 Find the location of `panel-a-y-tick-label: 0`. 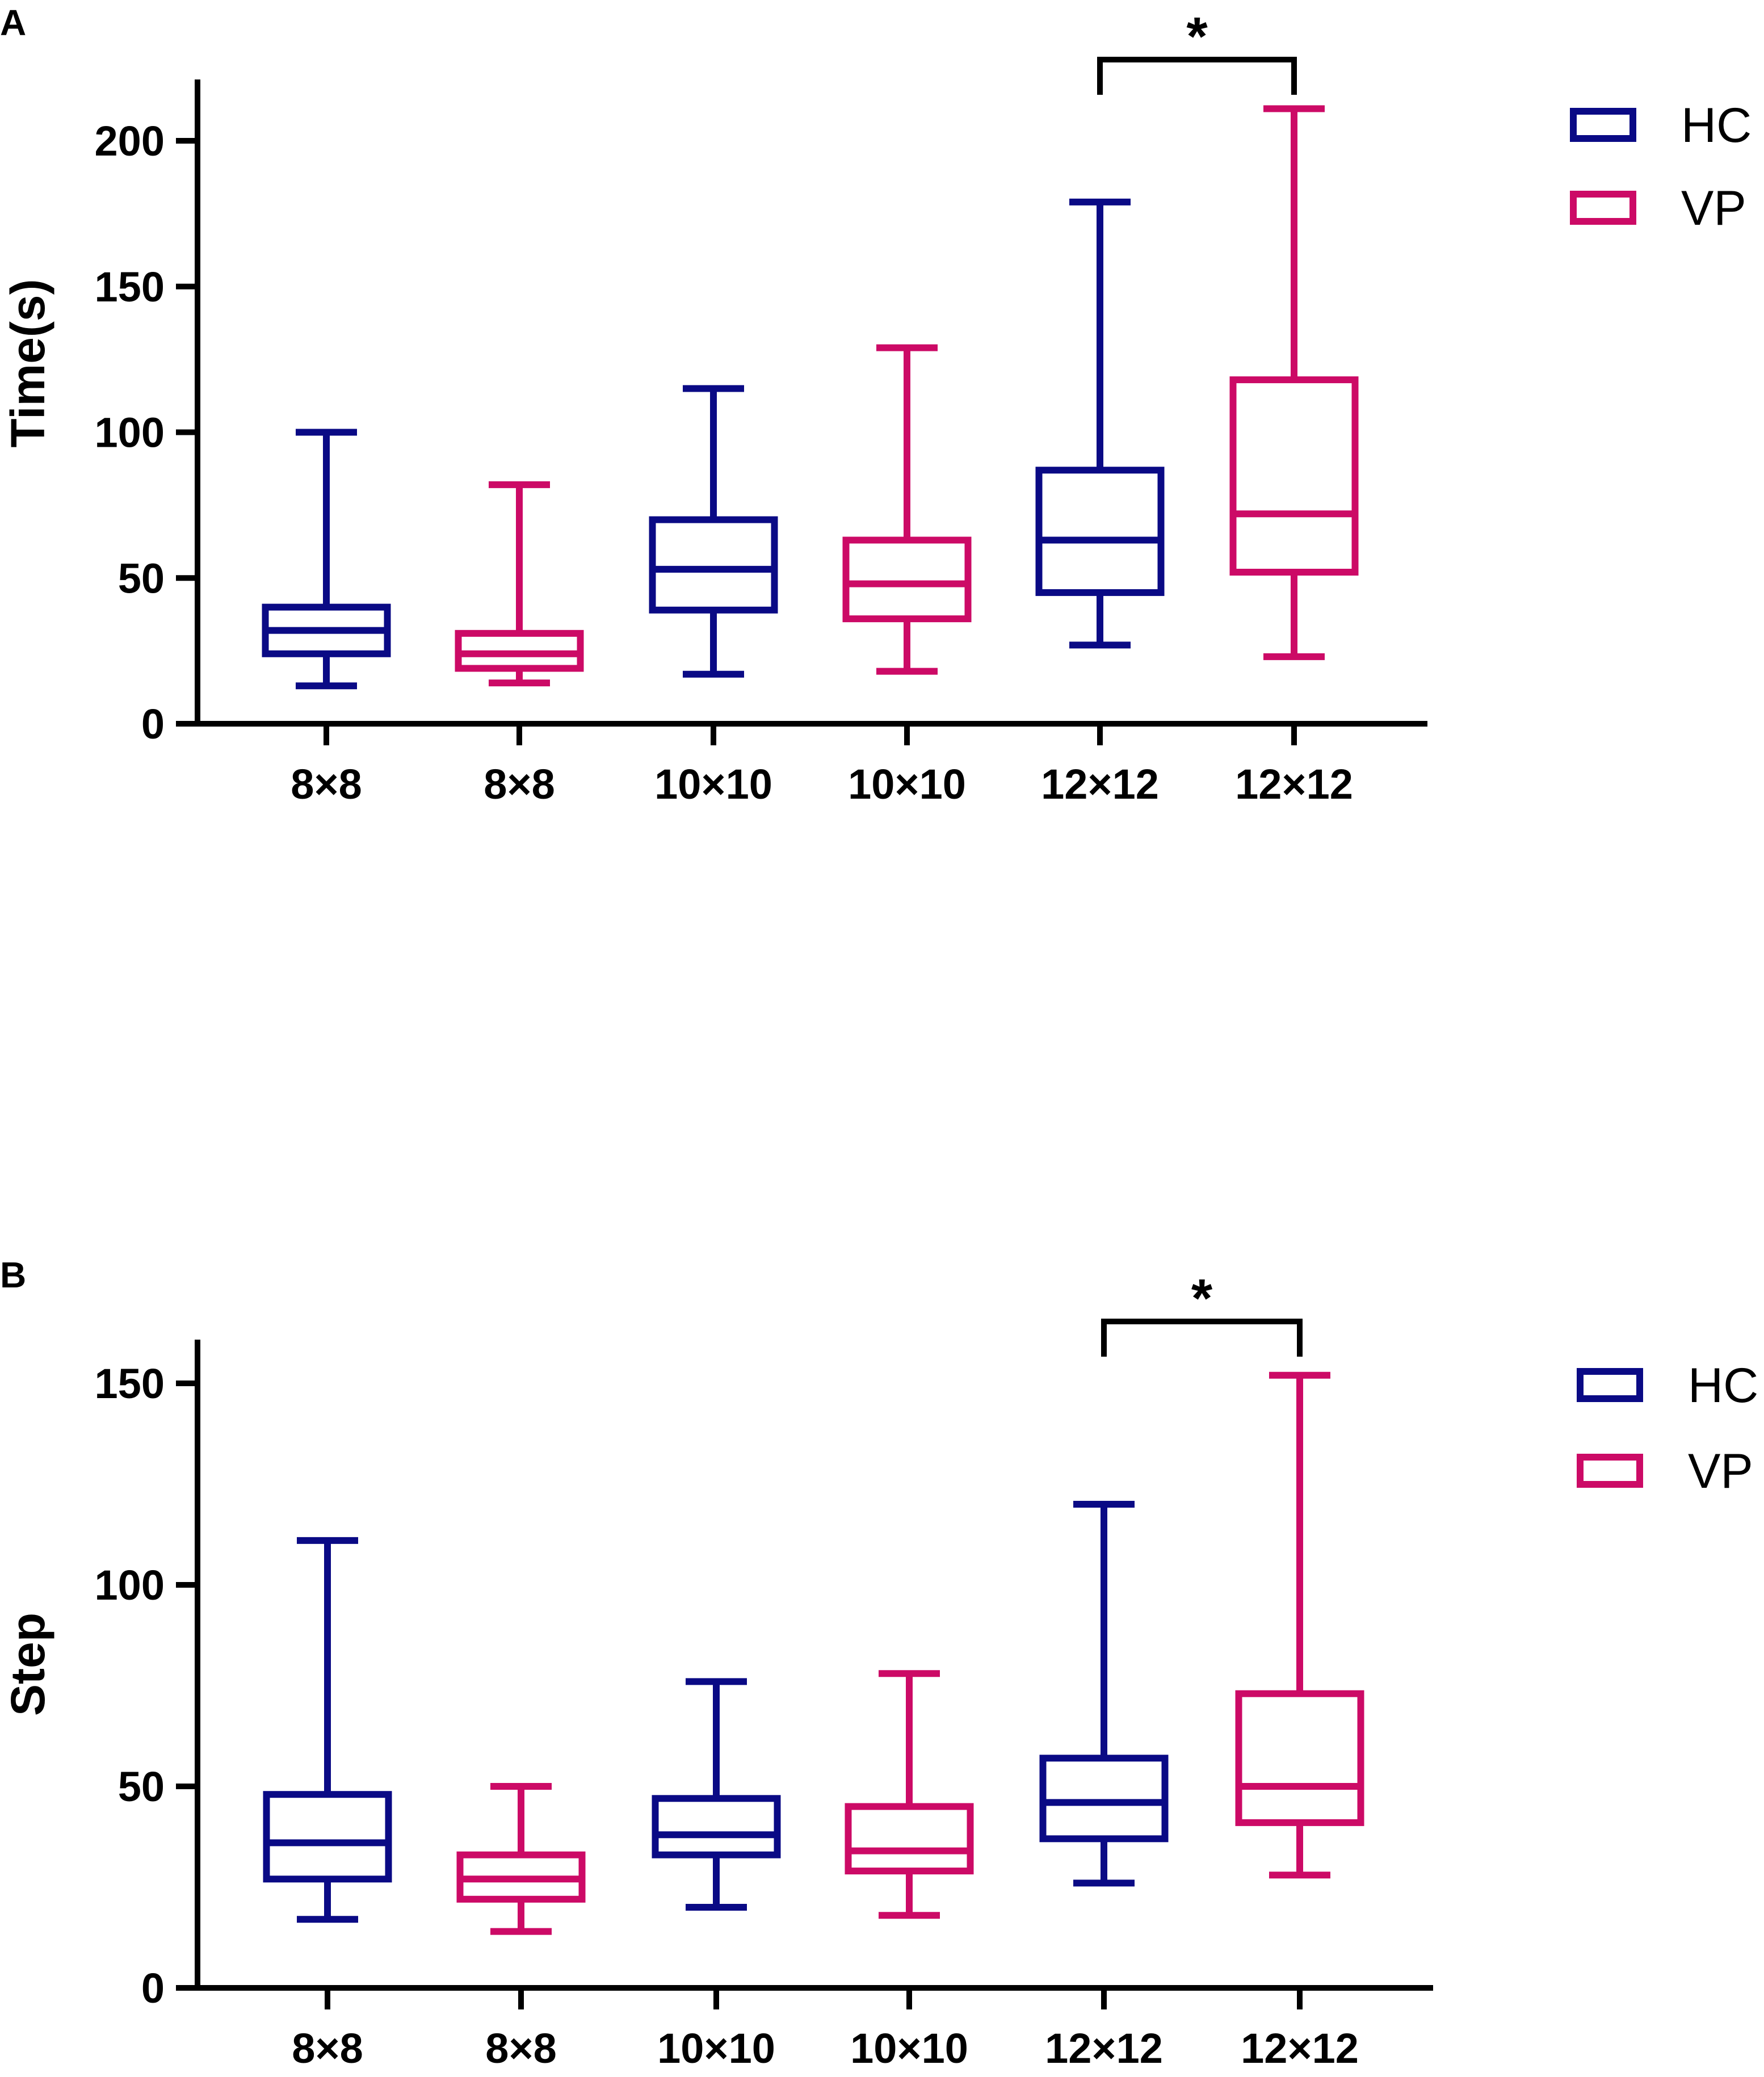

panel-a-y-tick-label: 0 is located at coordinates (153, 724).